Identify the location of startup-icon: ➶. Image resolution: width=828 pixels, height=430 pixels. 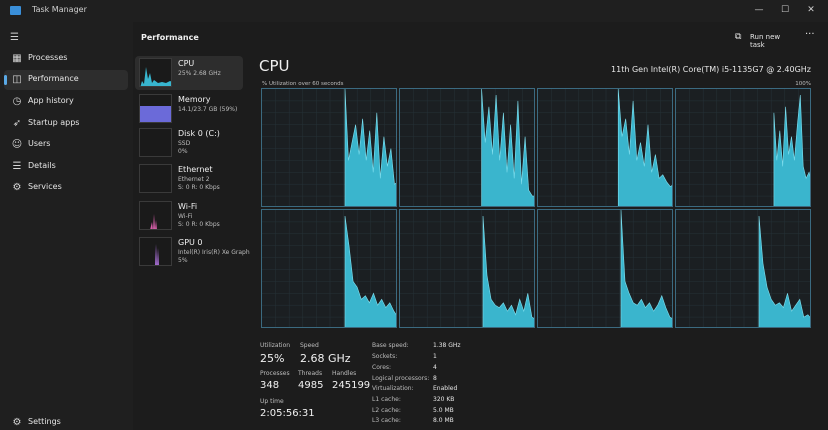
(17, 123).